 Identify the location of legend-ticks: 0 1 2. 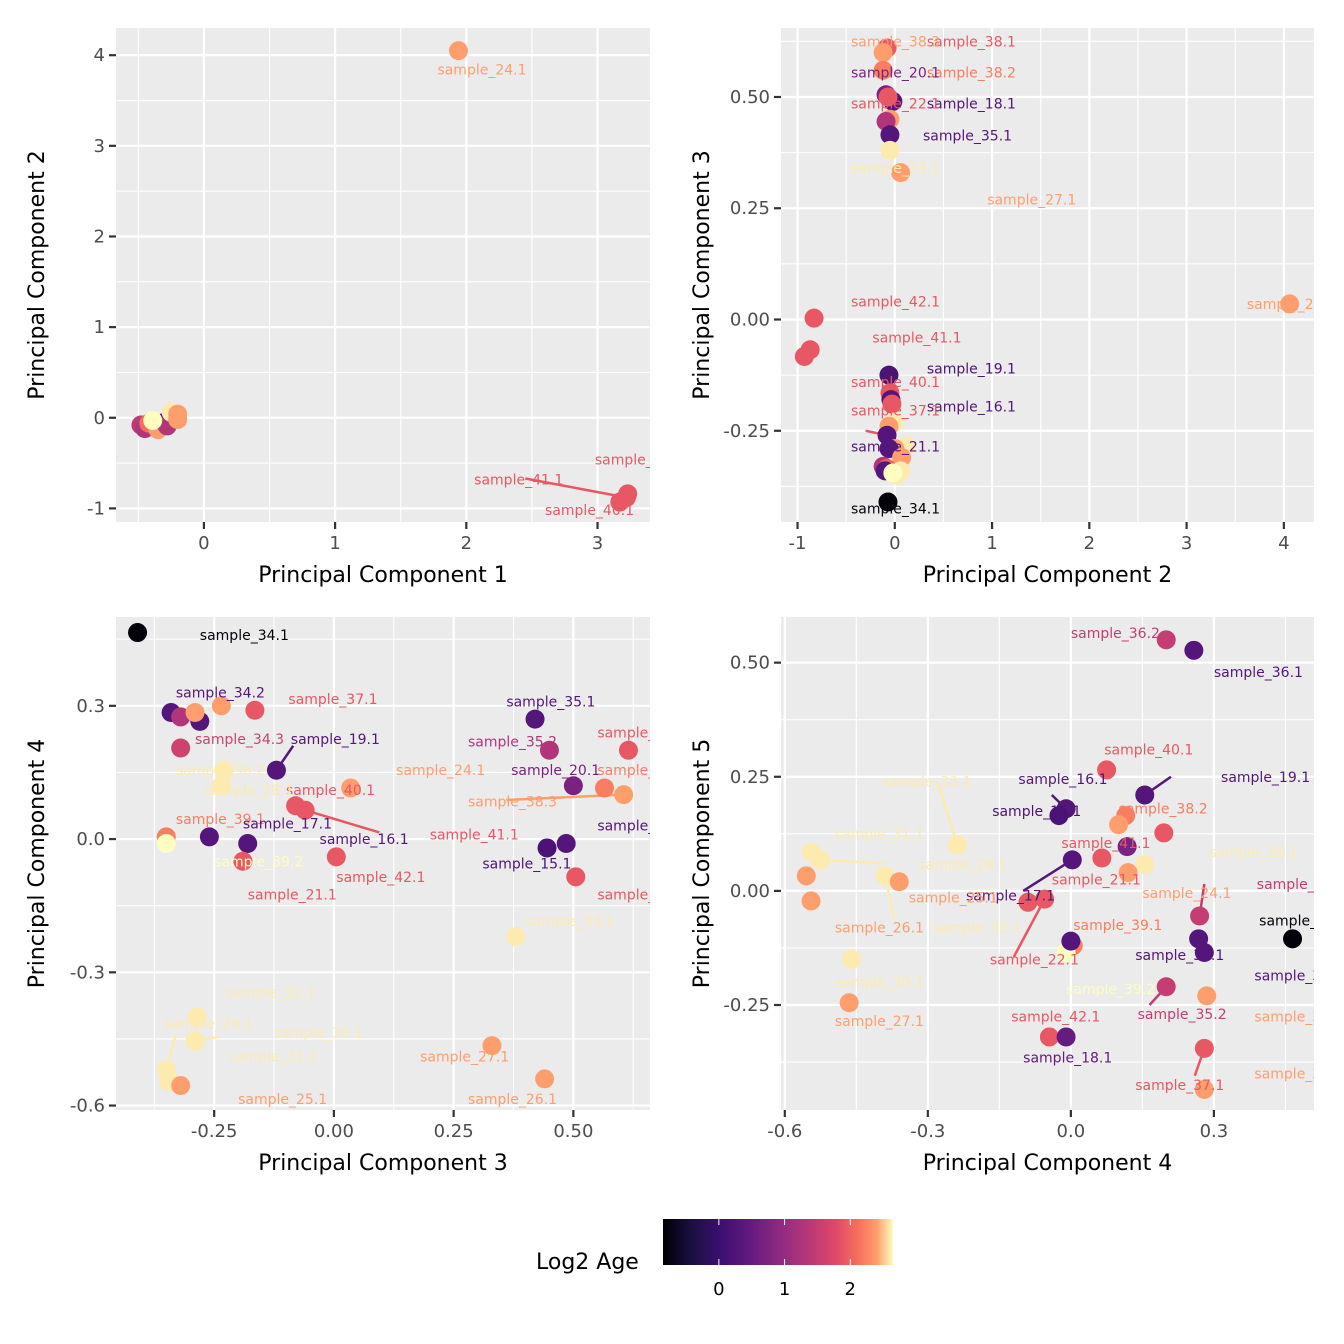
(784, 1259).